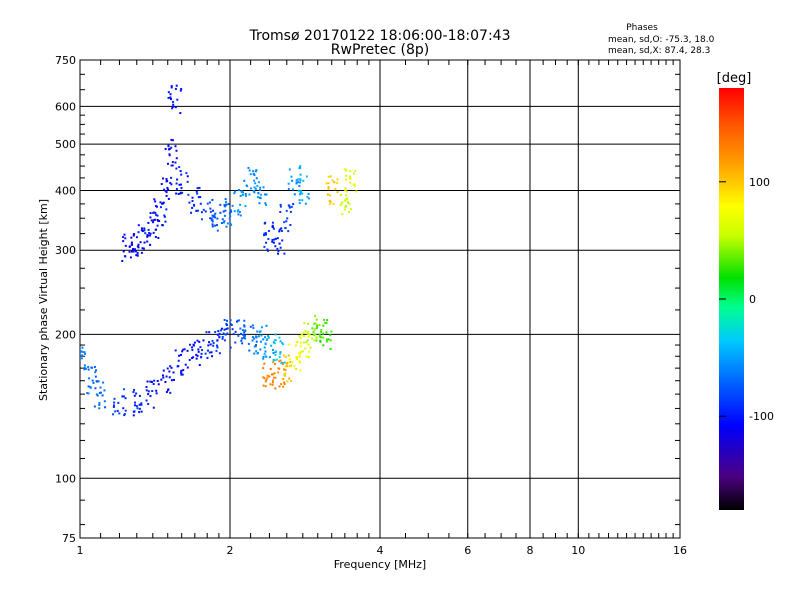  I want to click on stats-heading: Phases, so click(642, 28).